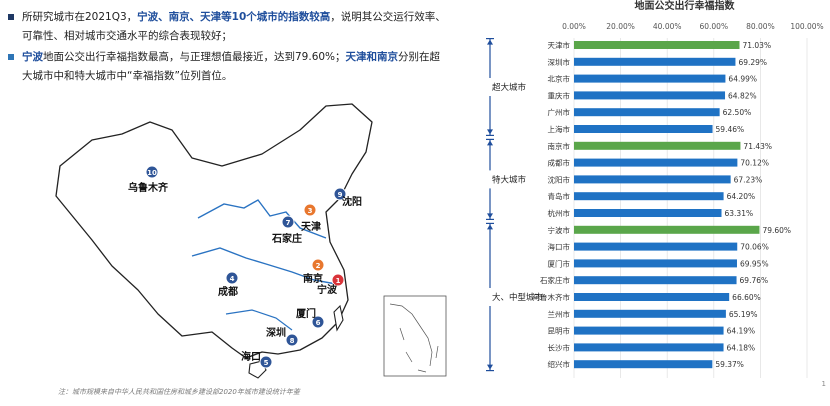 The height and width of the screenshot is (406, 830). Describe the element at coordinates (746, 297) in the screenshot. I see `value-label: 66.60%` at that location.